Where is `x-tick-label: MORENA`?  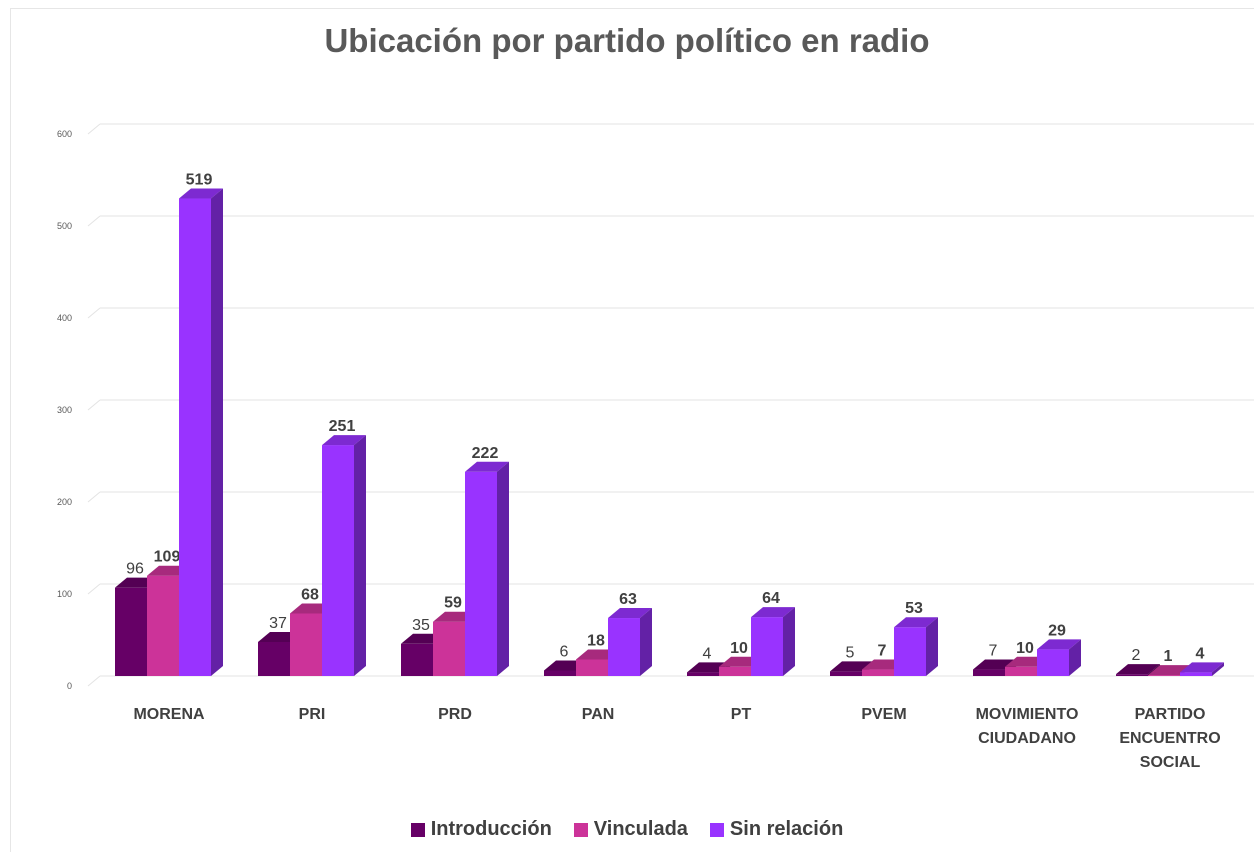
x-tick-label: MORENA is located at coordinates (169, 714).